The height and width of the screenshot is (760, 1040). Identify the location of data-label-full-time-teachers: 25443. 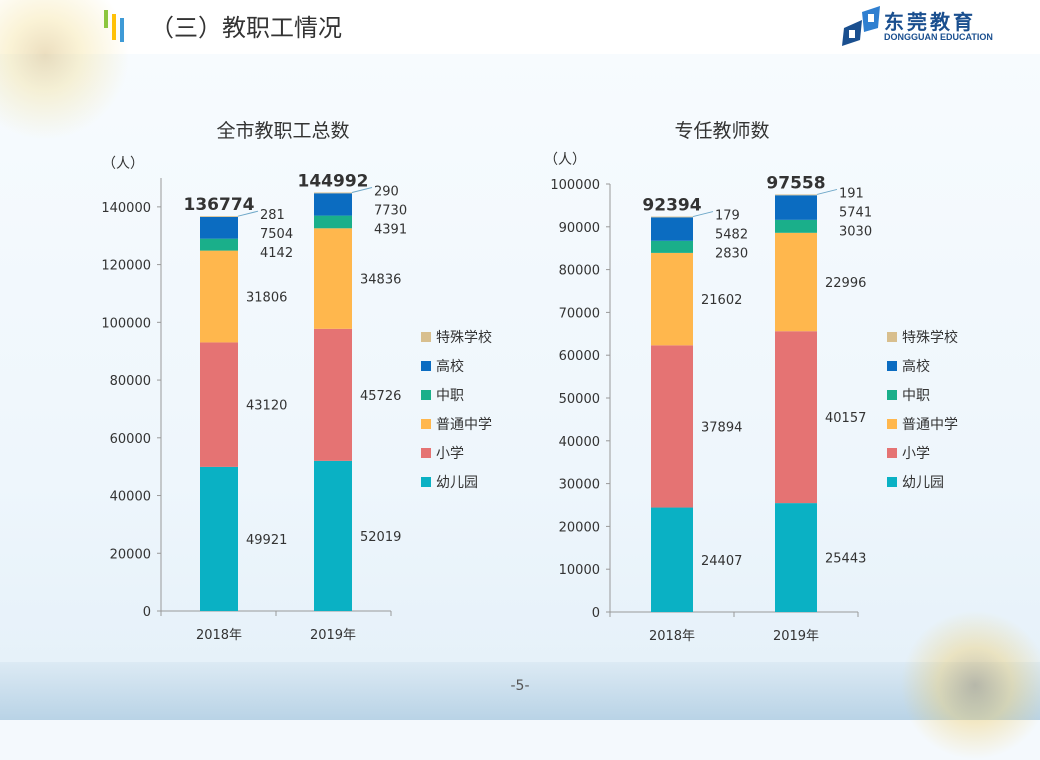
(845, 559).